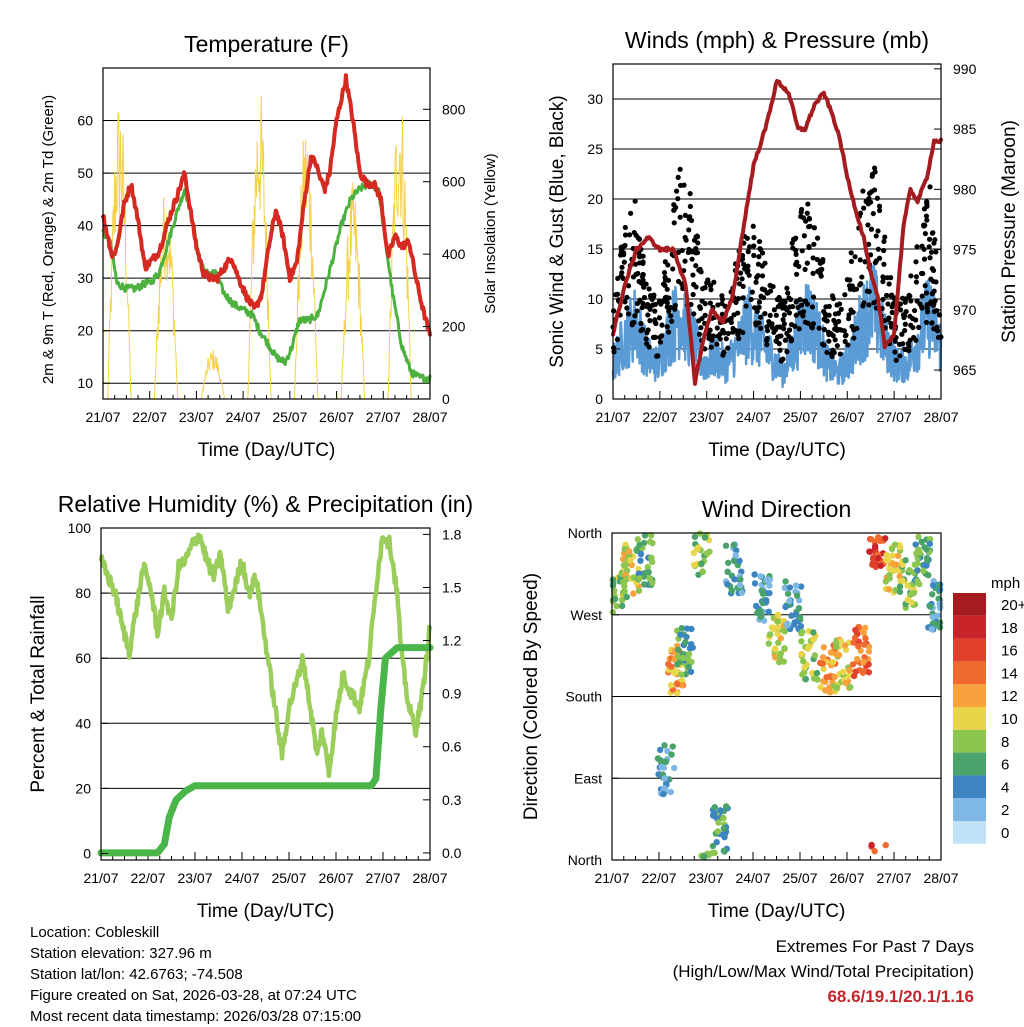 The image size is (1024, 1027). I want to click on x-tick-label: 21/07, so click(611, 878).